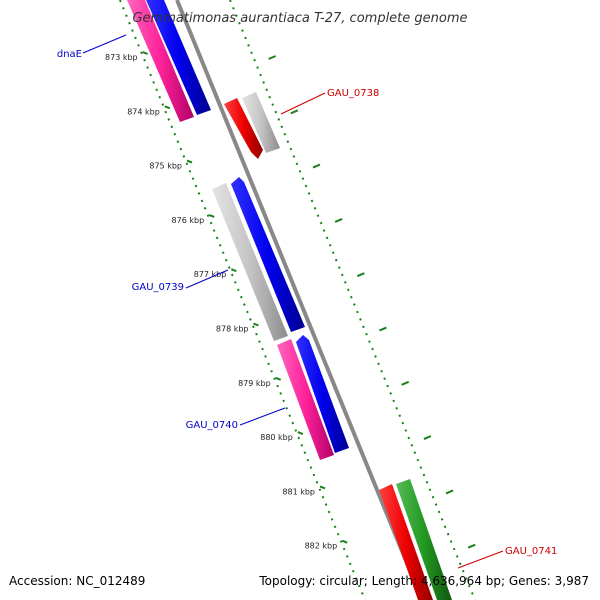 Image resolution: width=600 pixels, height=600 pixels. What do you see at coordinates (298, 491) in the screenshot?
I see `tick-label: 881 kbp` at bounding box center [298, 491].